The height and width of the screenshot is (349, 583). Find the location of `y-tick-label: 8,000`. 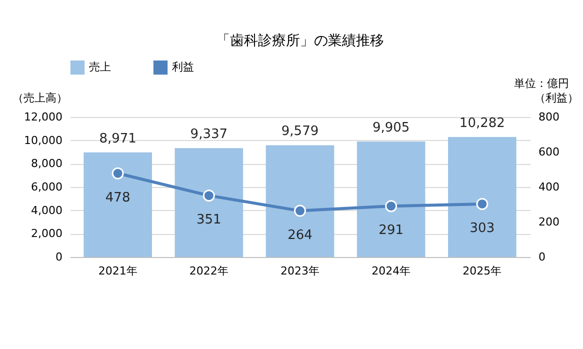

y-tick-label: 8,000 is located at coordinates (46, 163).